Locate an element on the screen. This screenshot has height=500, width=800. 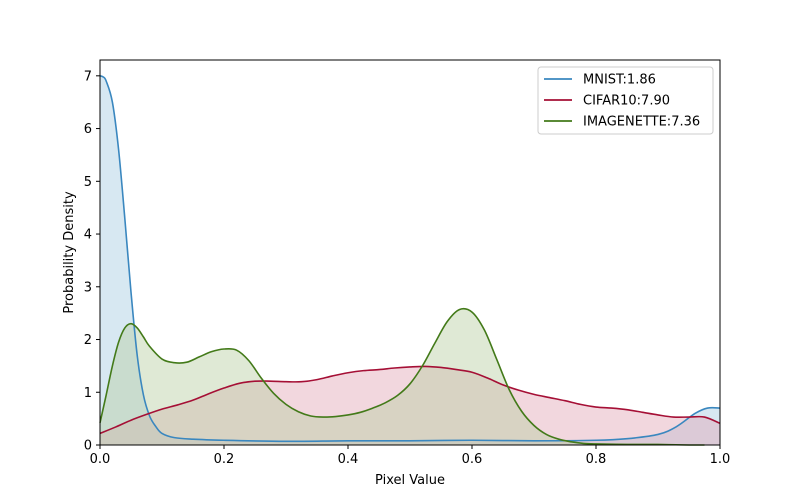
x-tick-label: 0.6 is located at coordinates (472, 459).